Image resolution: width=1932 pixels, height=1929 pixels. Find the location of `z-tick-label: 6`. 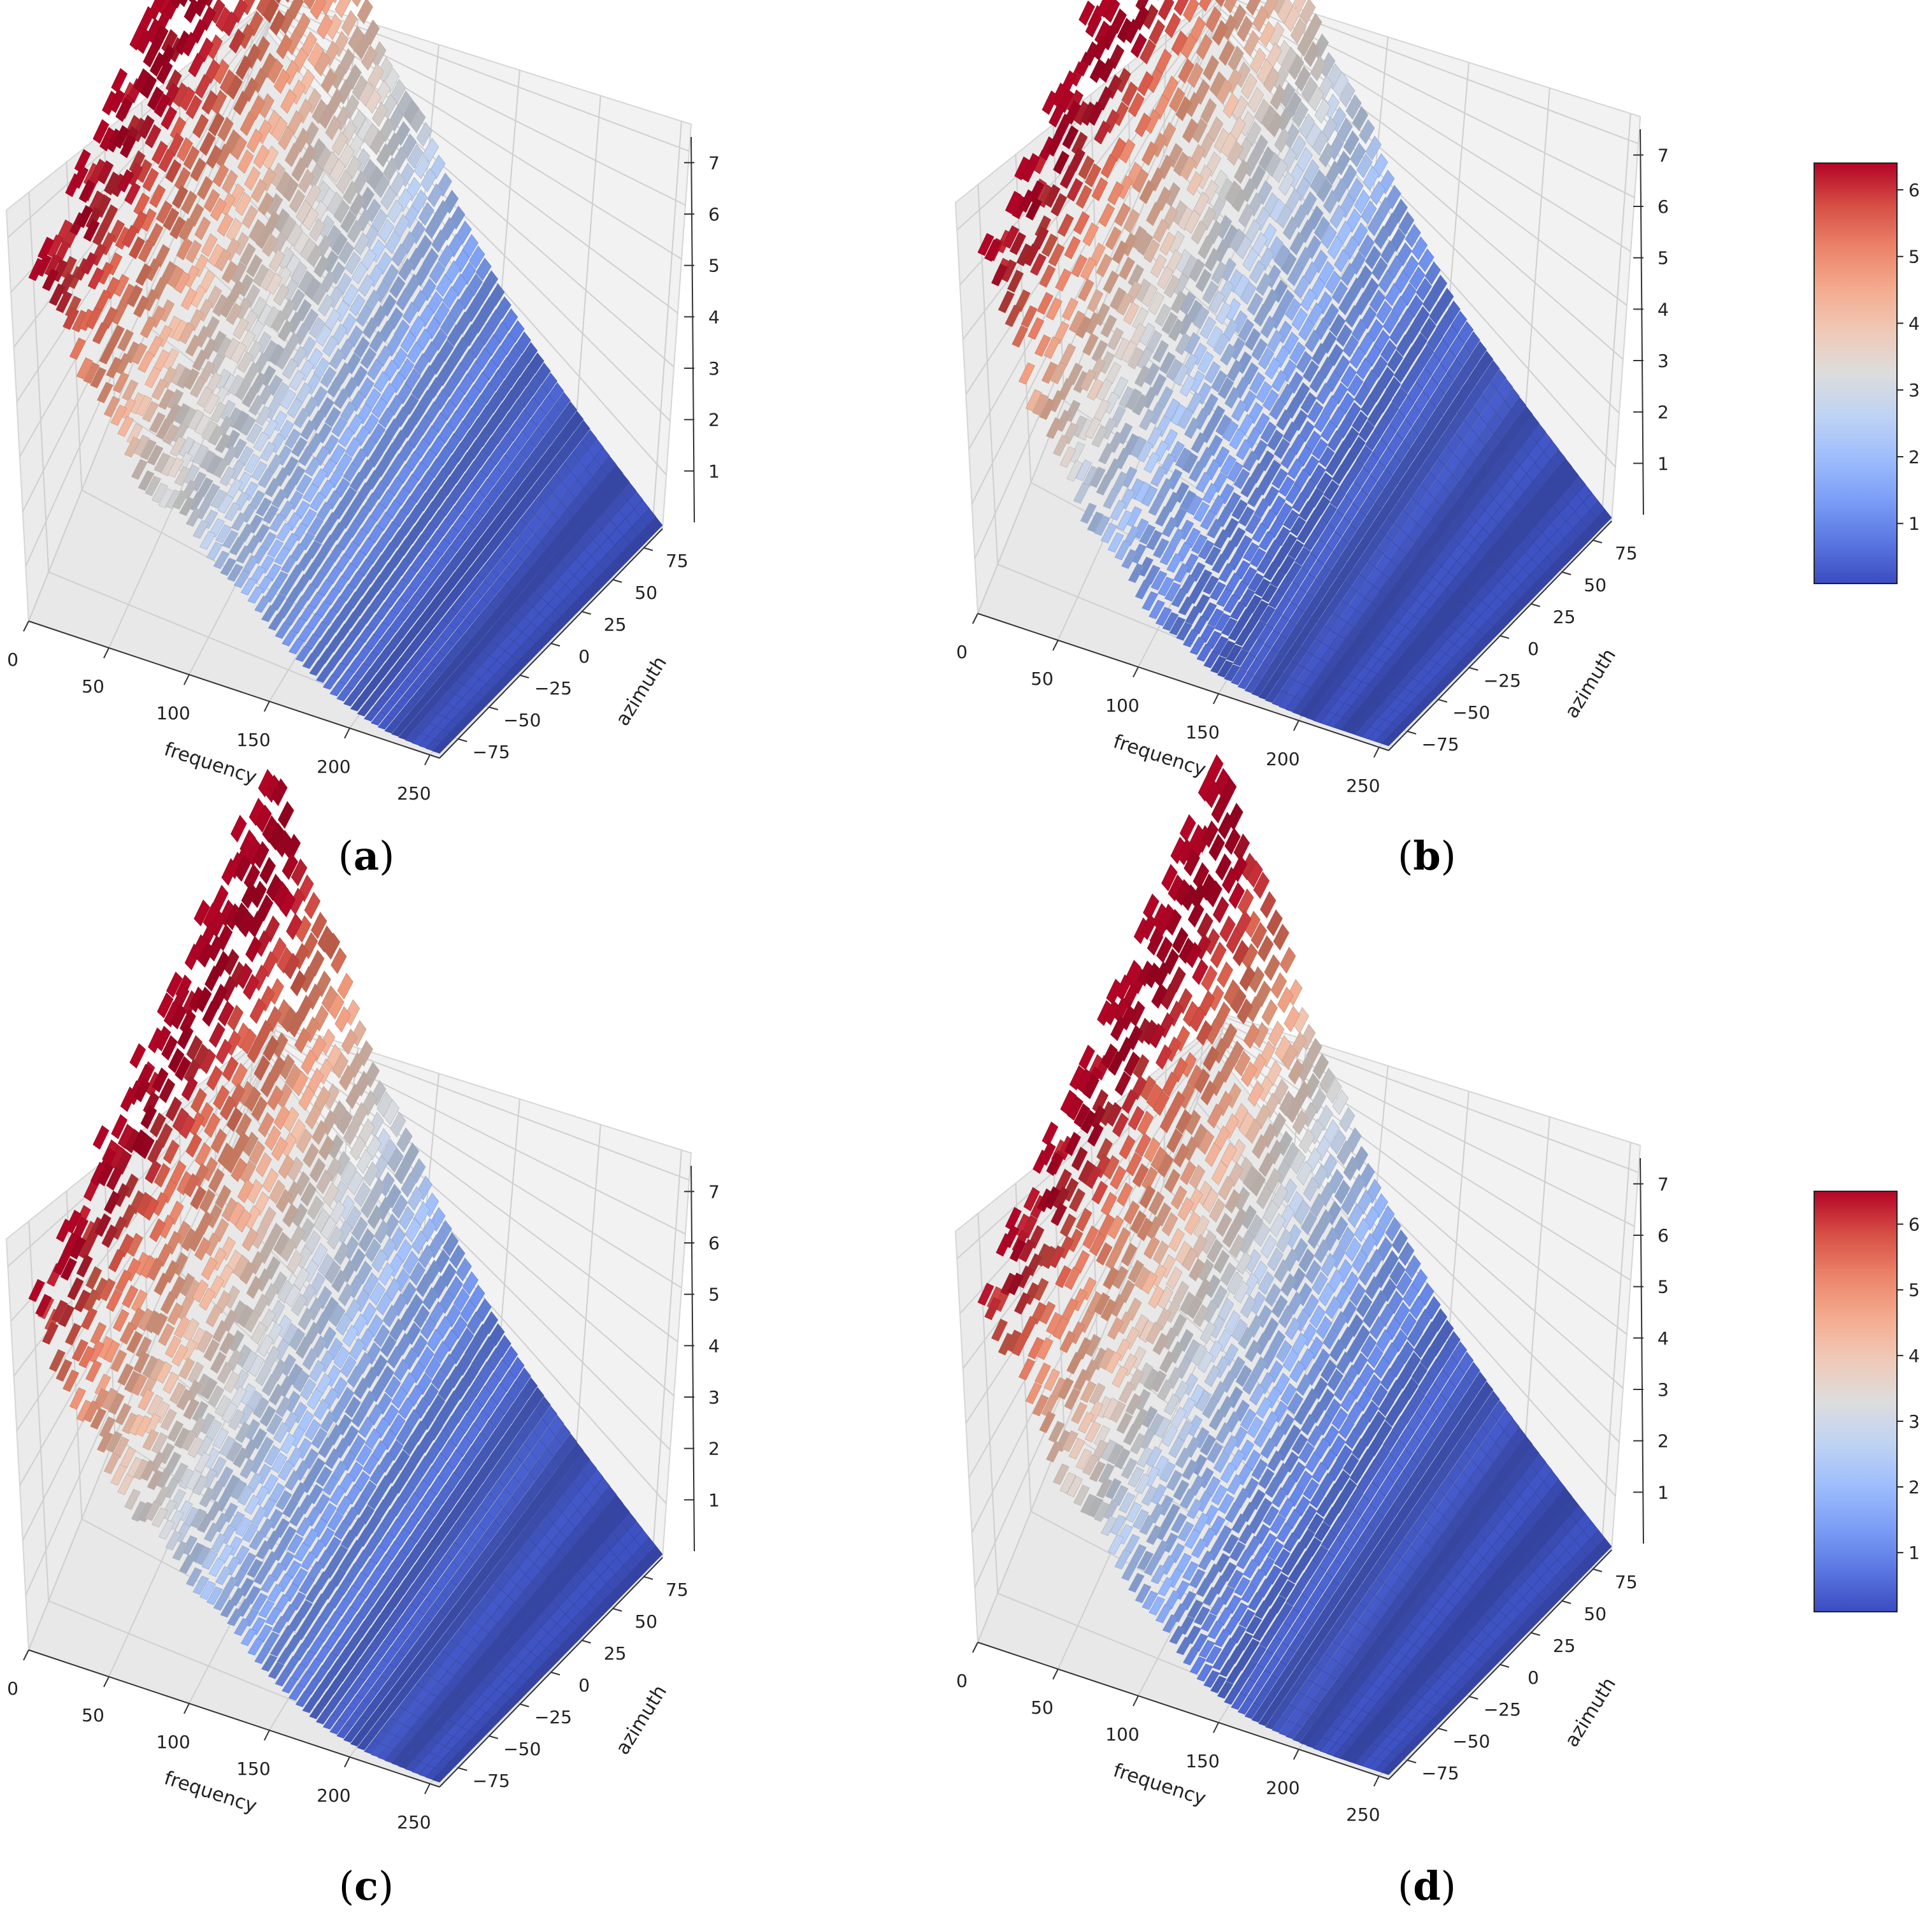

z-tick-label: 6 is located at coordinates (714, 214).